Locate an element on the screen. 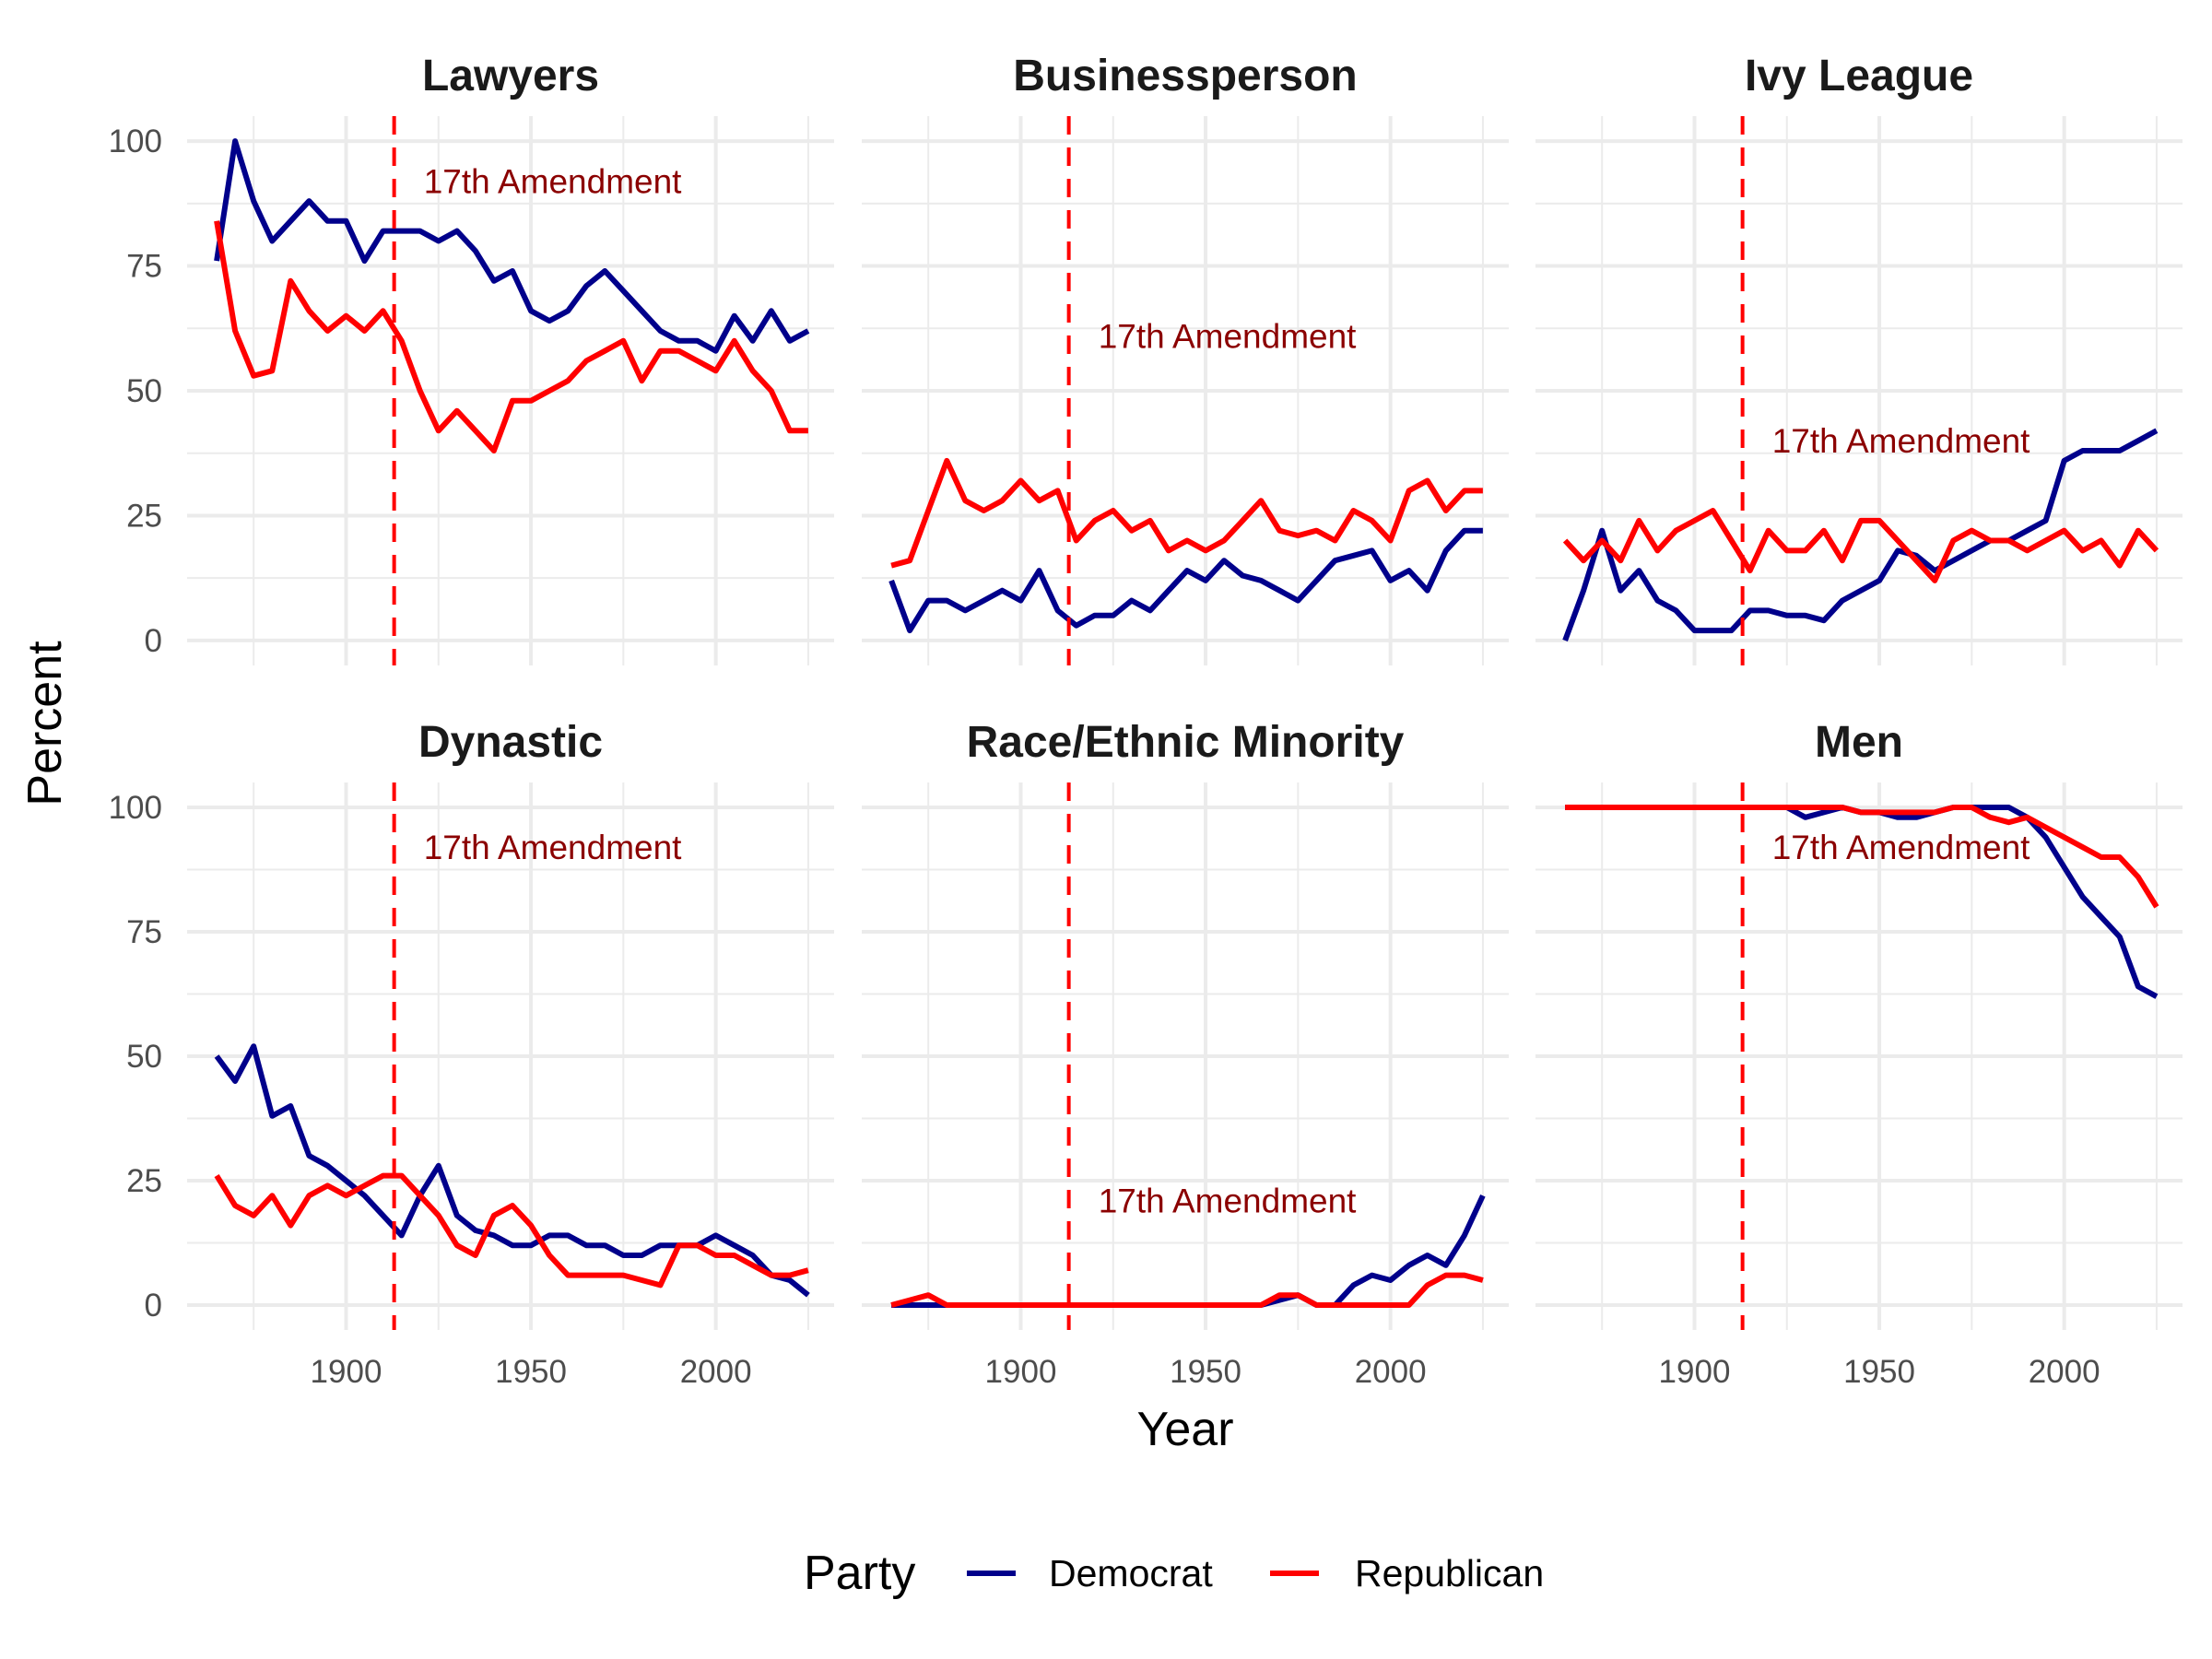 The width and height of the screenshot is (2212, 1659). facet-title: Men is located at coordinates (1859, 742).